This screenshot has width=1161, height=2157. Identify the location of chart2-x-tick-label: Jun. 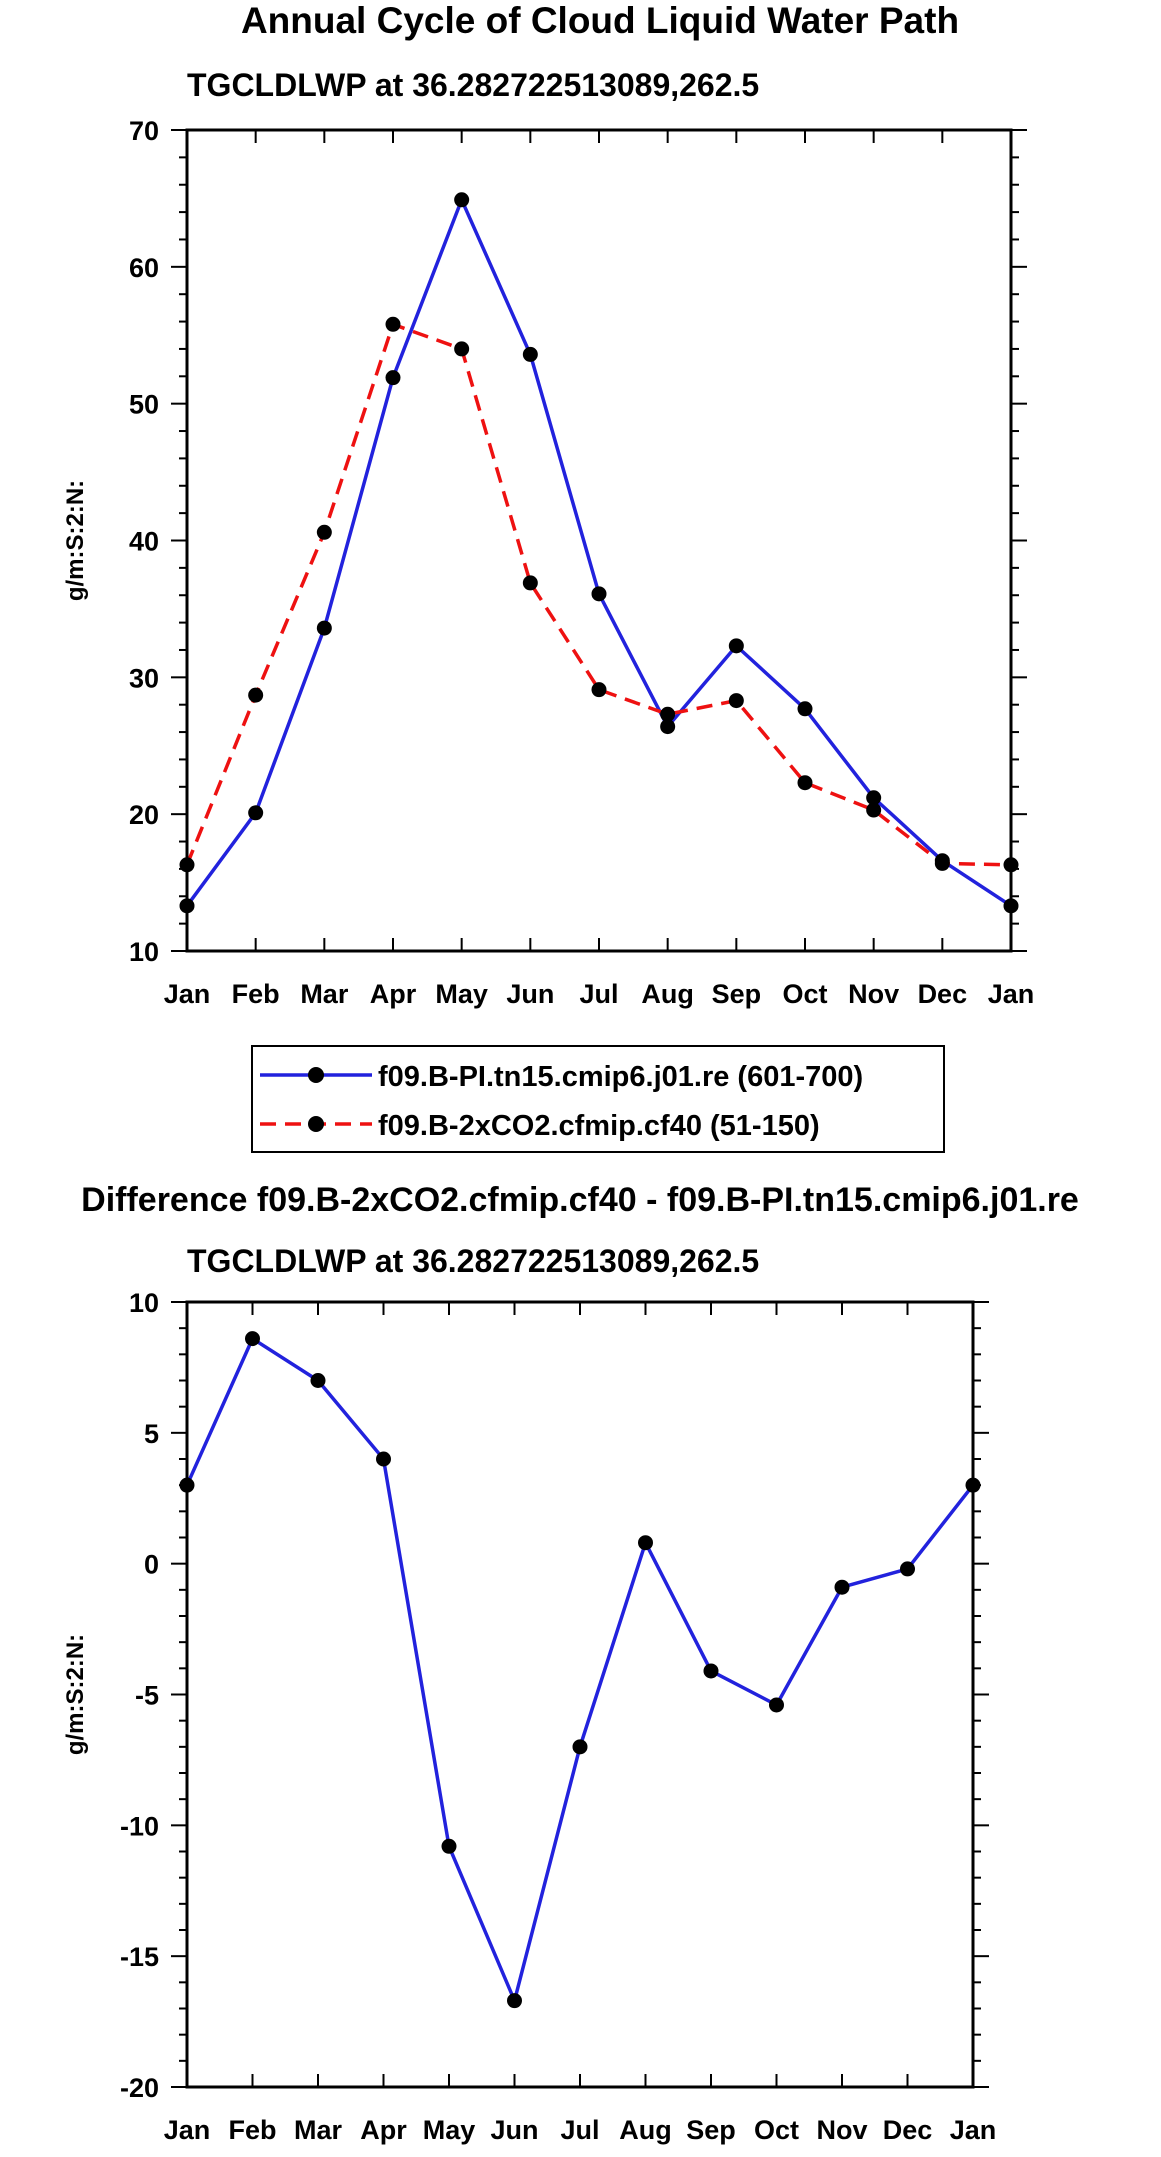
(514, 2130).